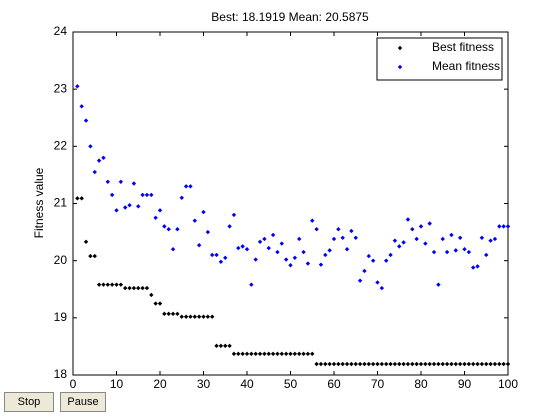 Image resolution: width=560 pixels, height=420 pixels. What do you see at coordinates (291, 383) in the screenshot?
I see `x-tick-label: 50` at bounding box center [291, 383].